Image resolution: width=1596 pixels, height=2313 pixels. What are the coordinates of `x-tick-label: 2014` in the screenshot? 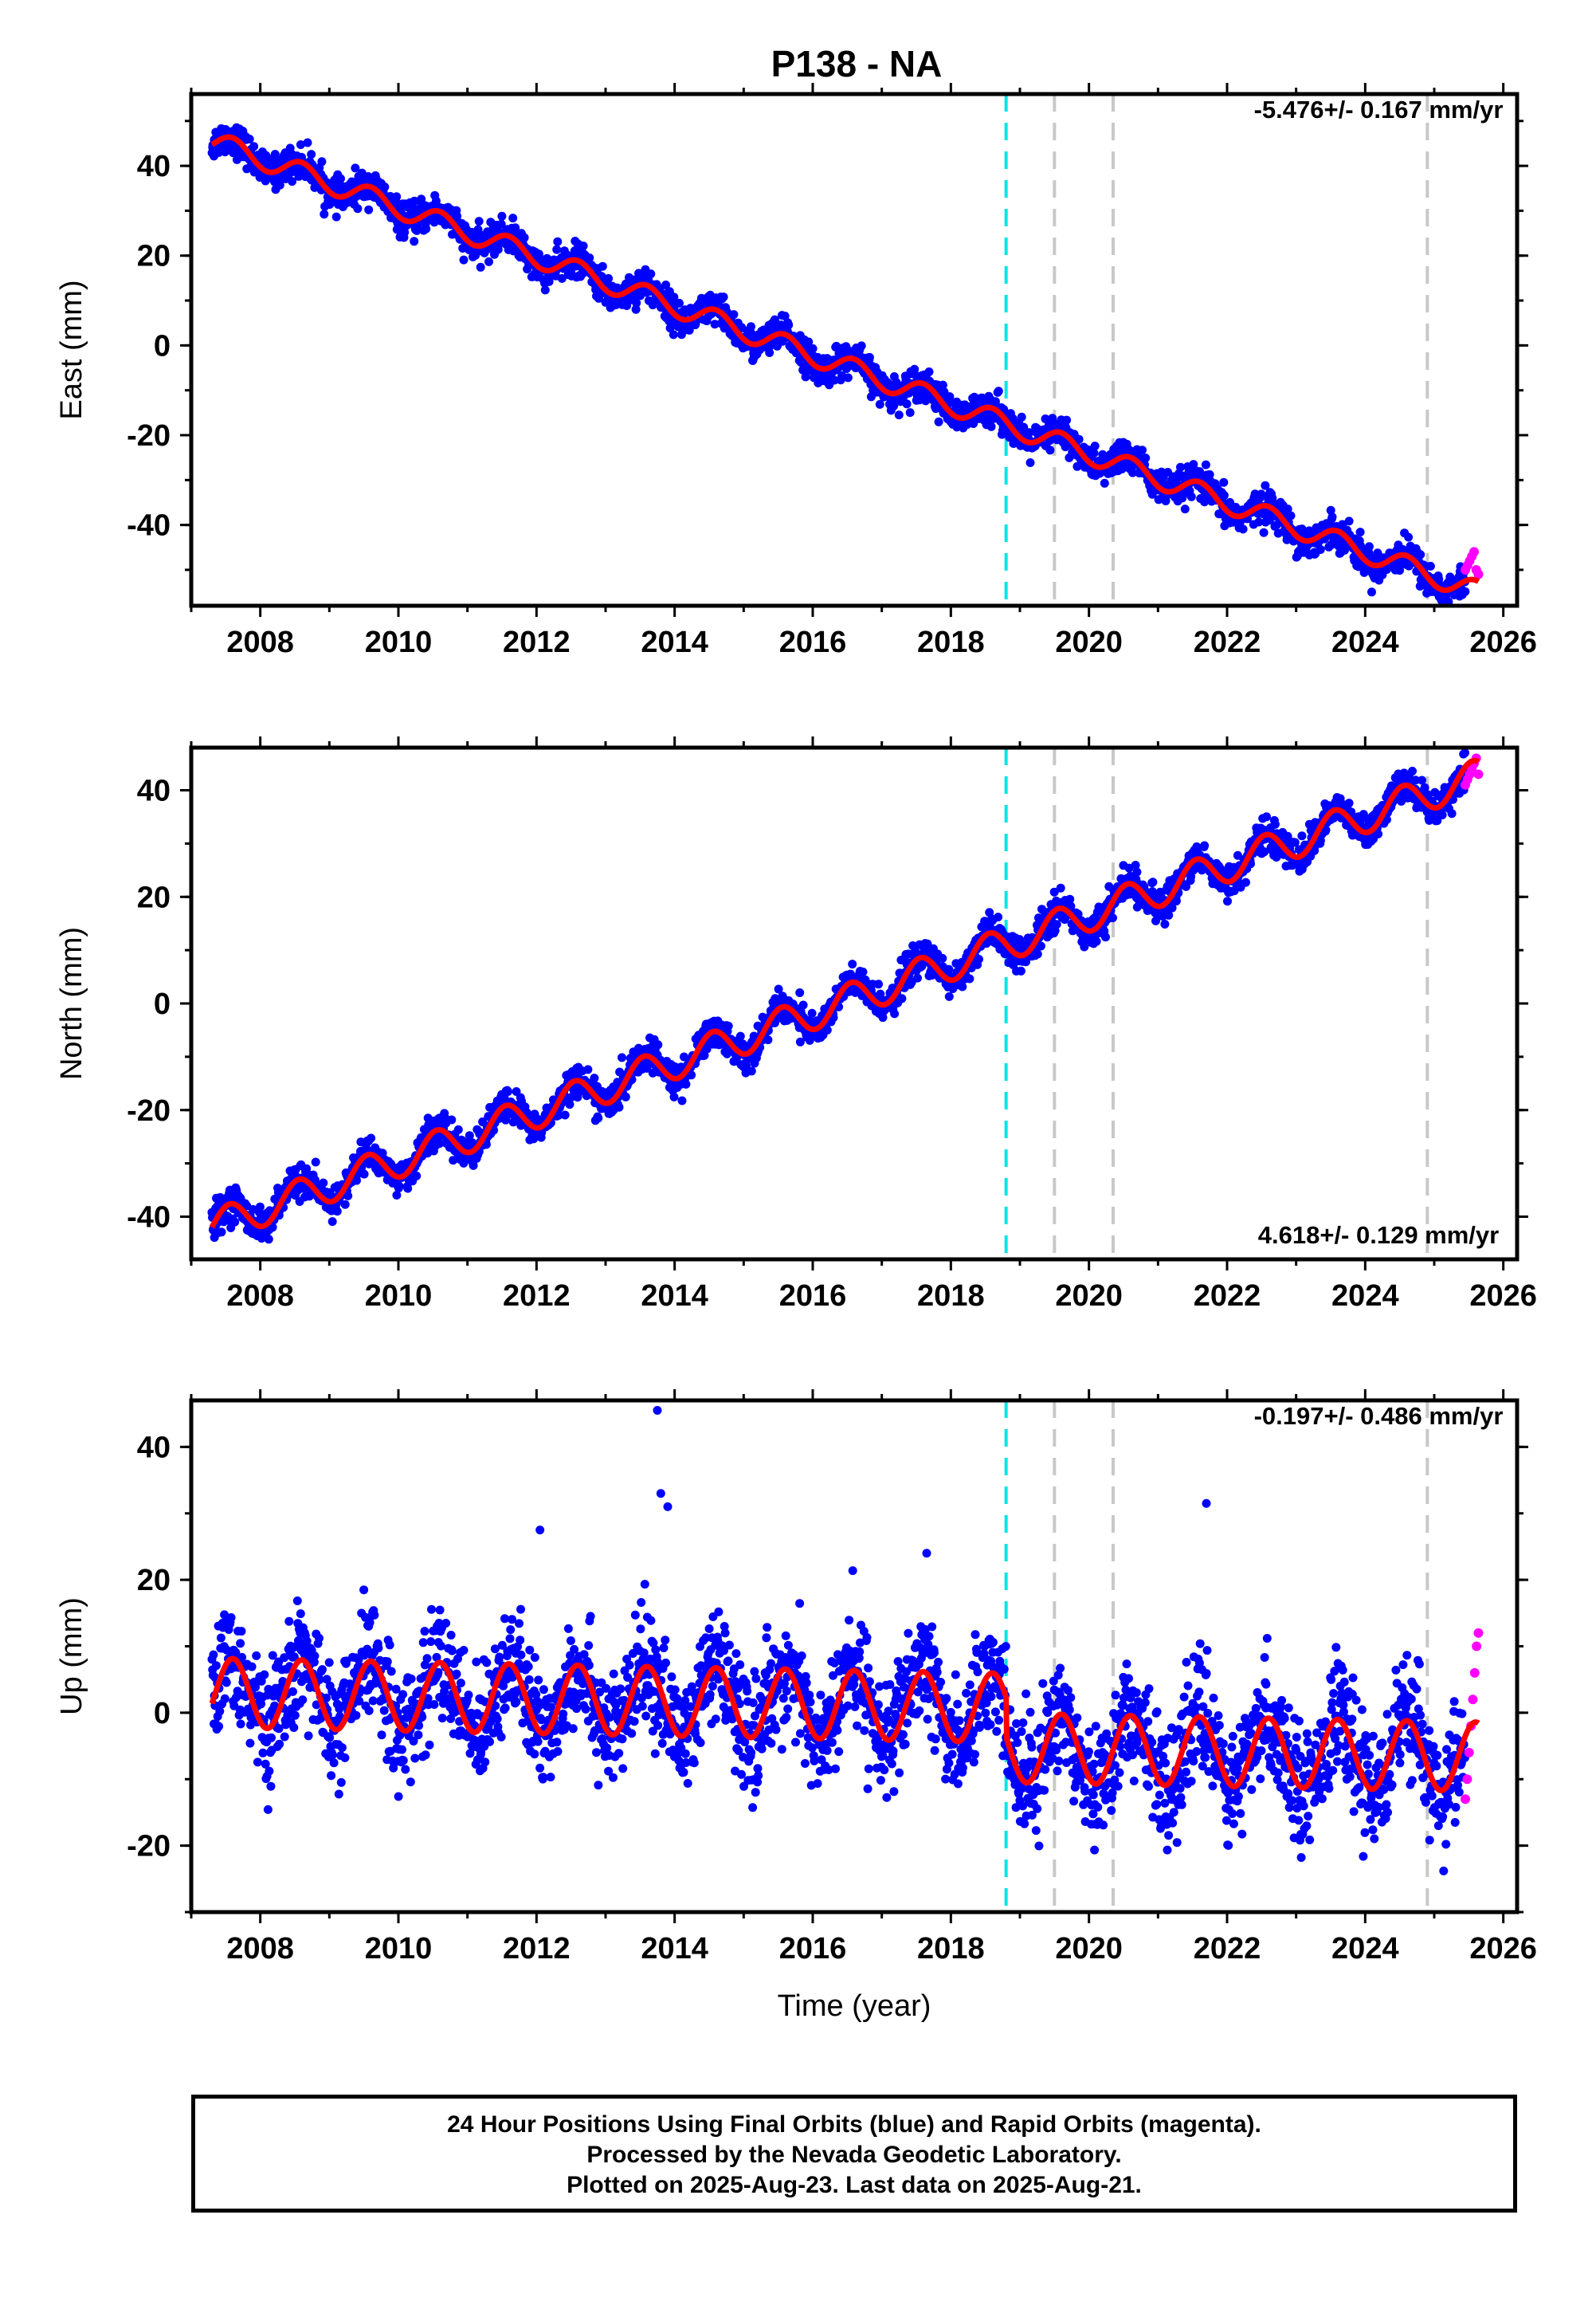 It's located at (675, 642).